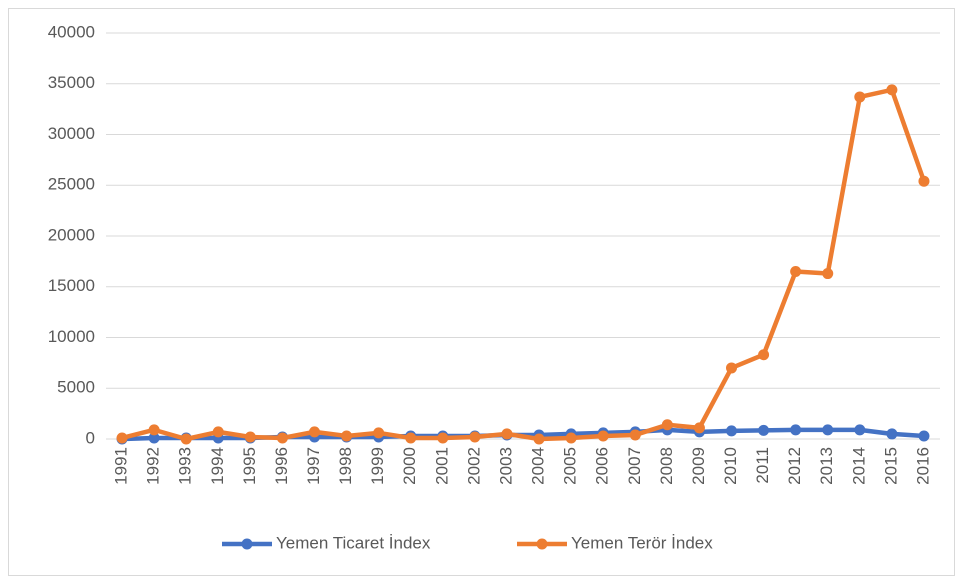 Image resolution: width=962 pixels, height=583 pixels. Describe the element at coordinates (666, 466) in the screenshot. I see `x-tick-label: 2008` at that location.